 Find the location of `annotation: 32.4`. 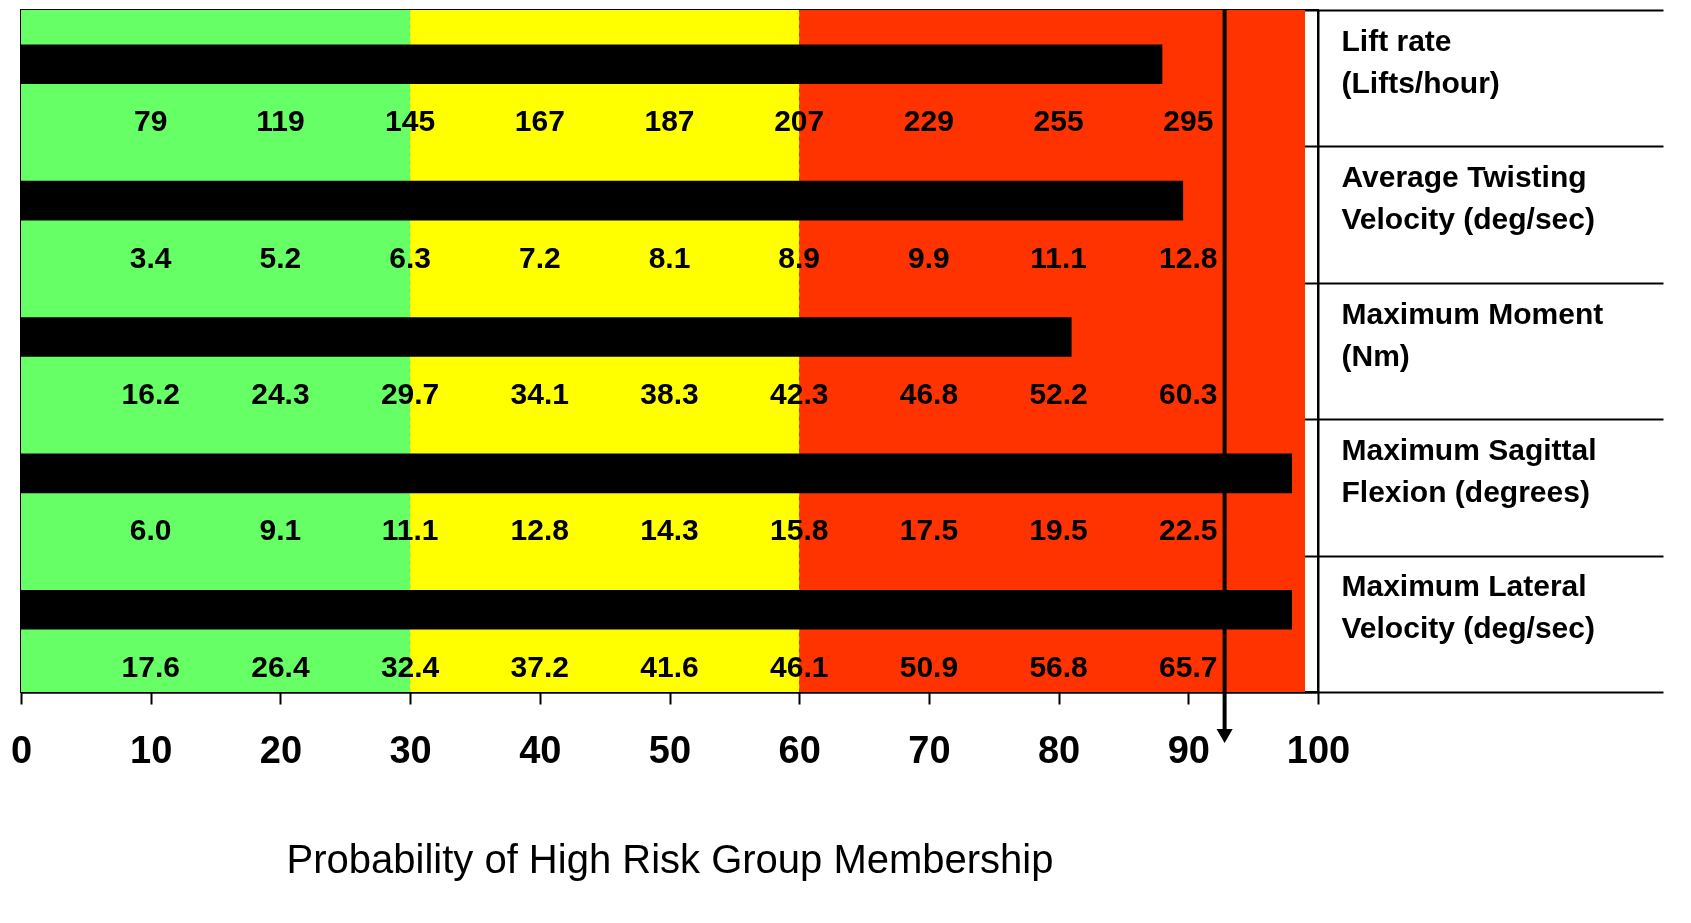

annotation: 32.4 is located at coordinates (410, 666).